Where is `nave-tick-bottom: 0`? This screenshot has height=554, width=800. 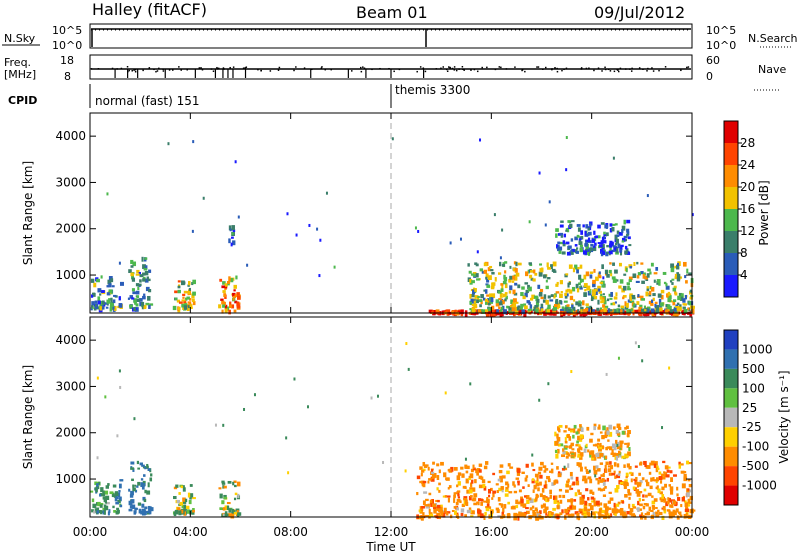
nave-tick-bottom: 0 is located at coordinates (709, 76).